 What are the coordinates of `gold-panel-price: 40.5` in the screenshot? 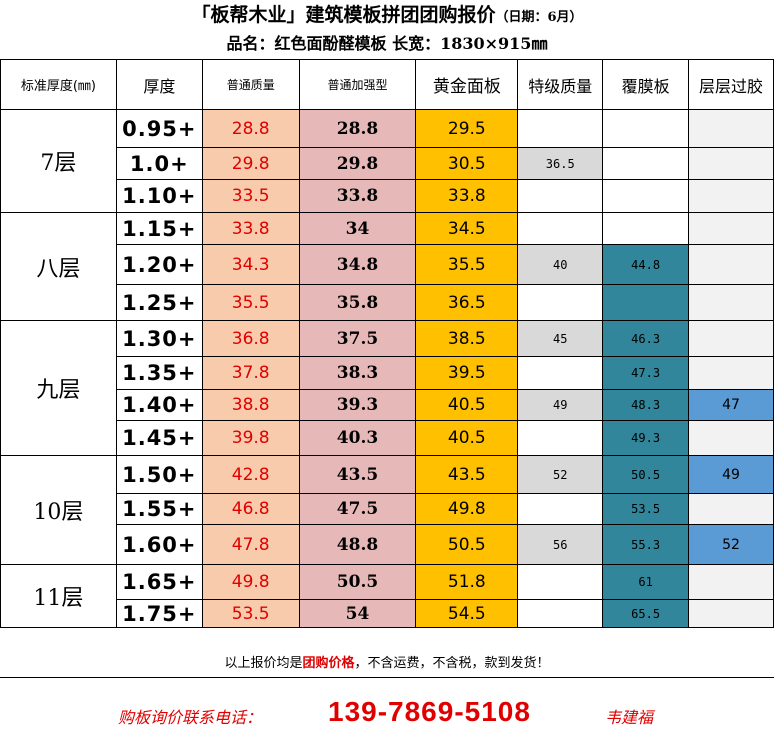 It's located at (467, 405).